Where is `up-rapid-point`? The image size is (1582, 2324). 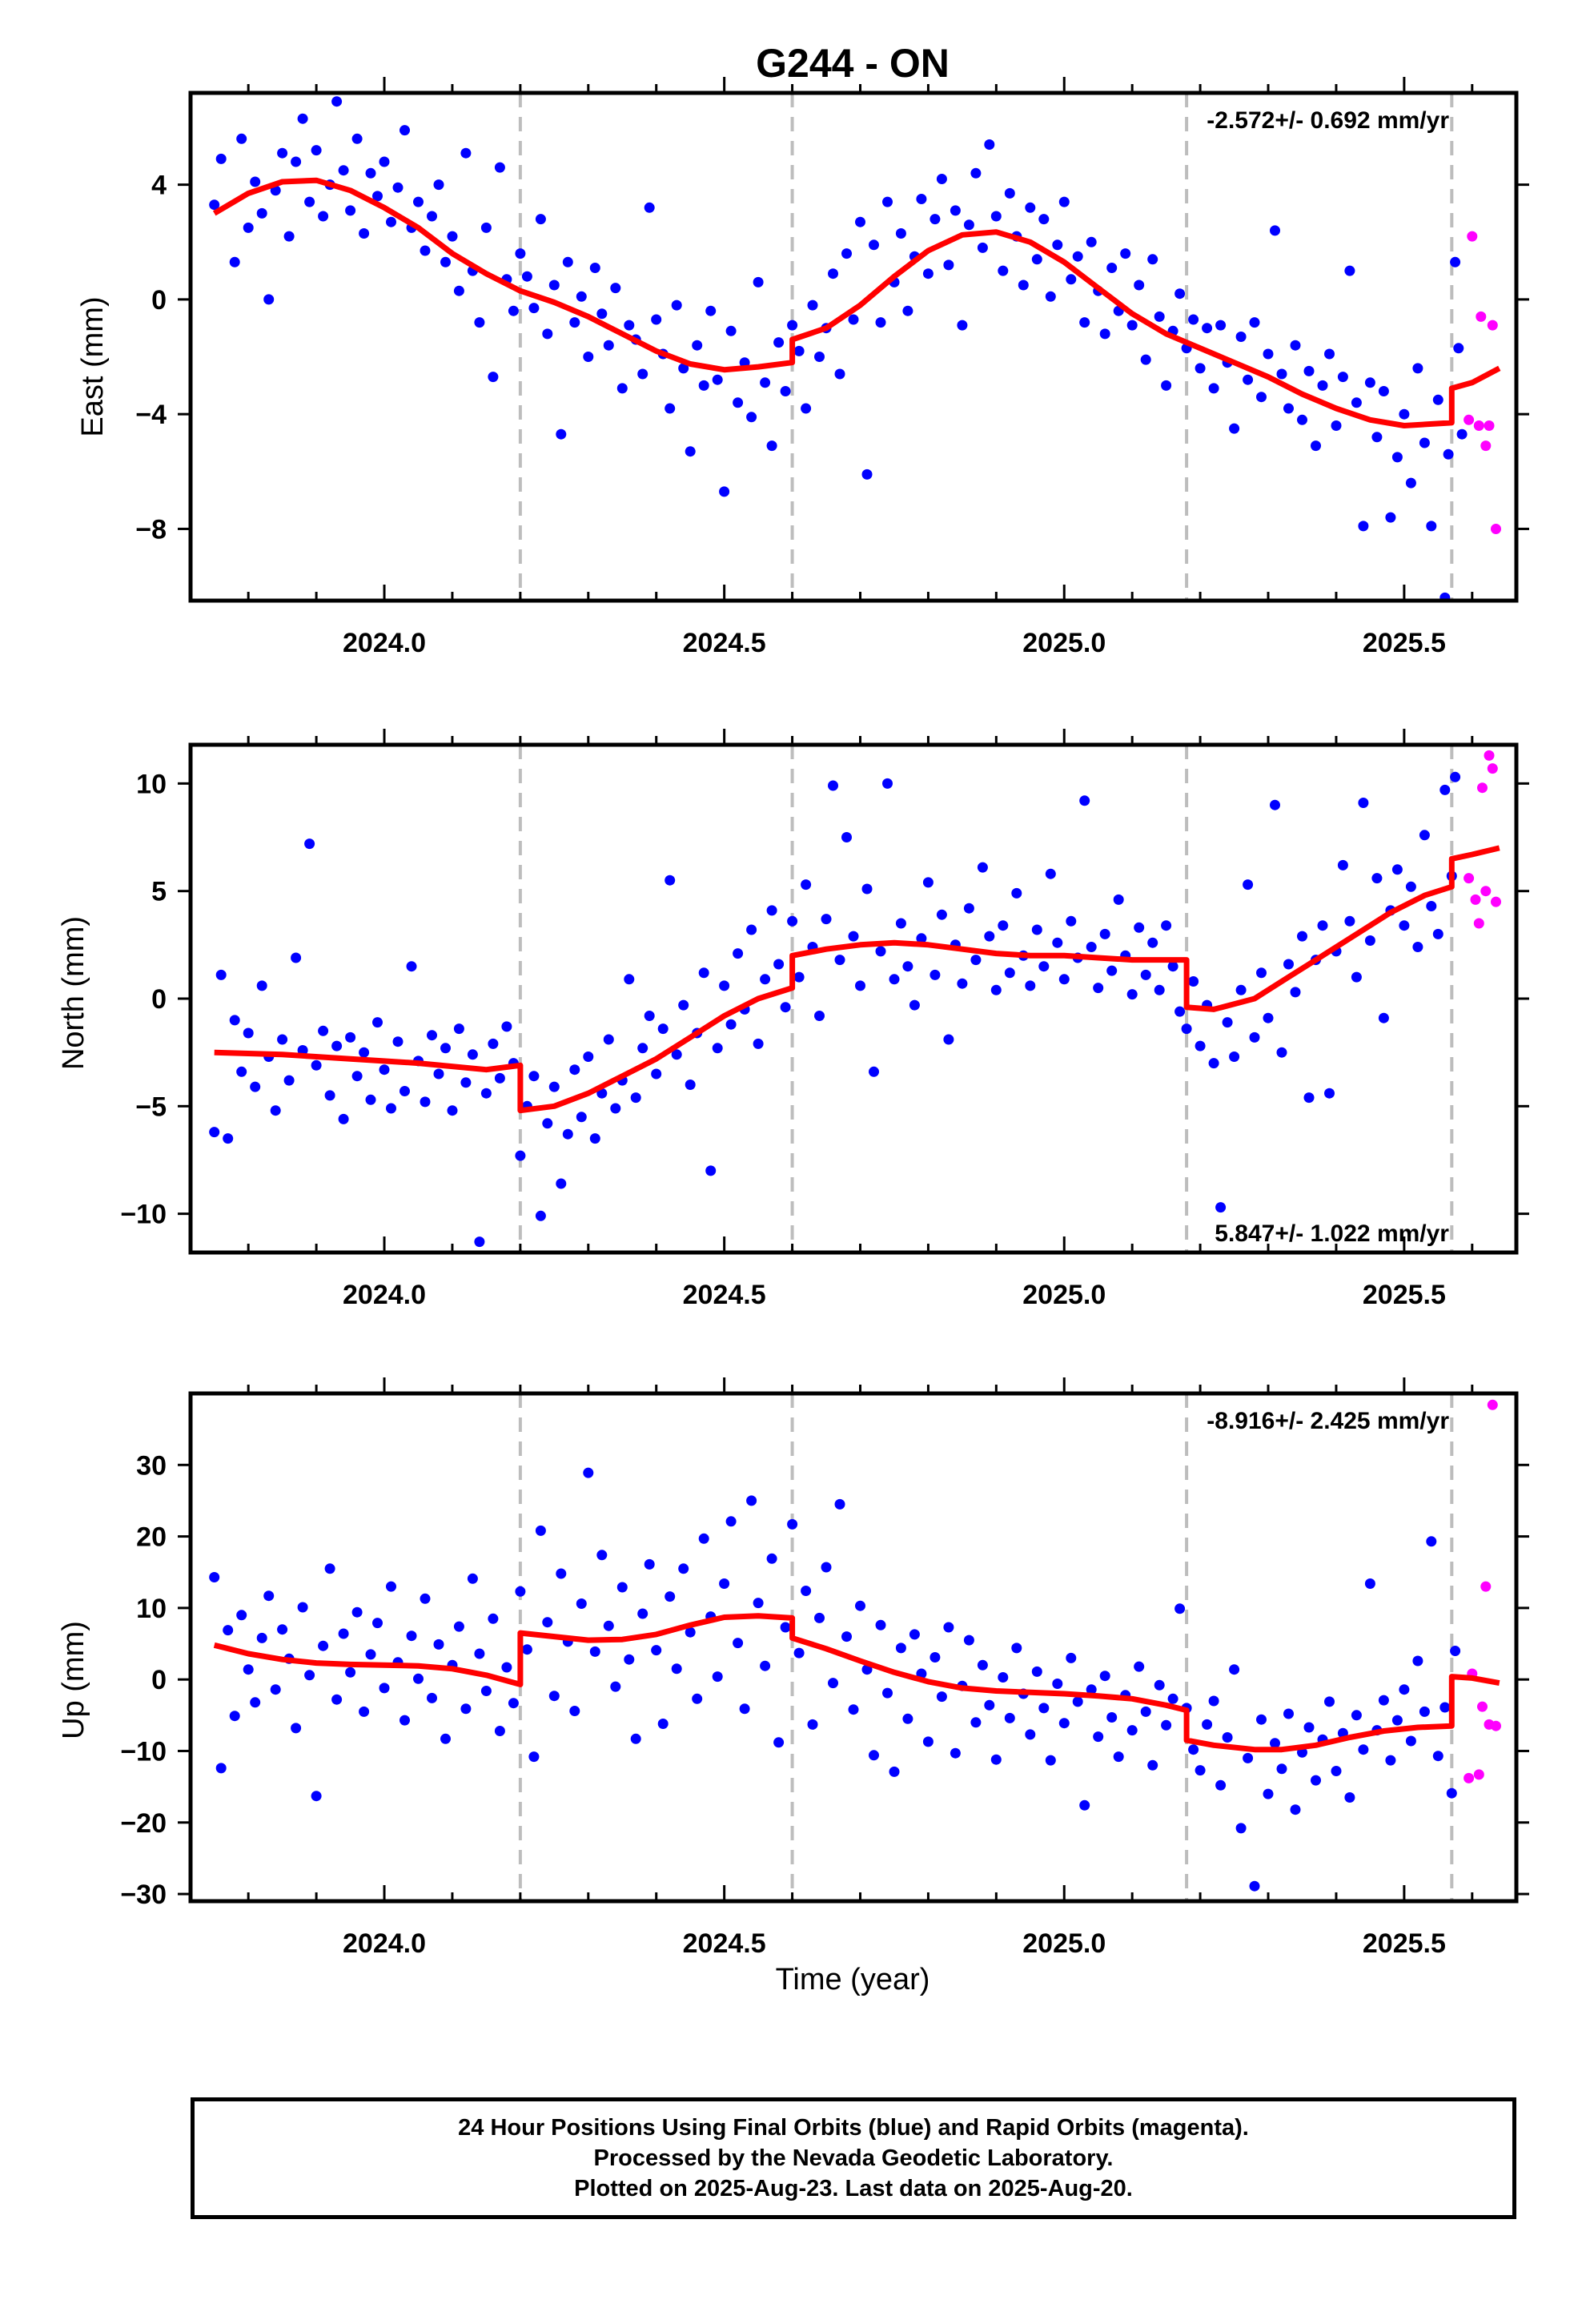
up-rapid-point is located at coordinates (1483, 1707).